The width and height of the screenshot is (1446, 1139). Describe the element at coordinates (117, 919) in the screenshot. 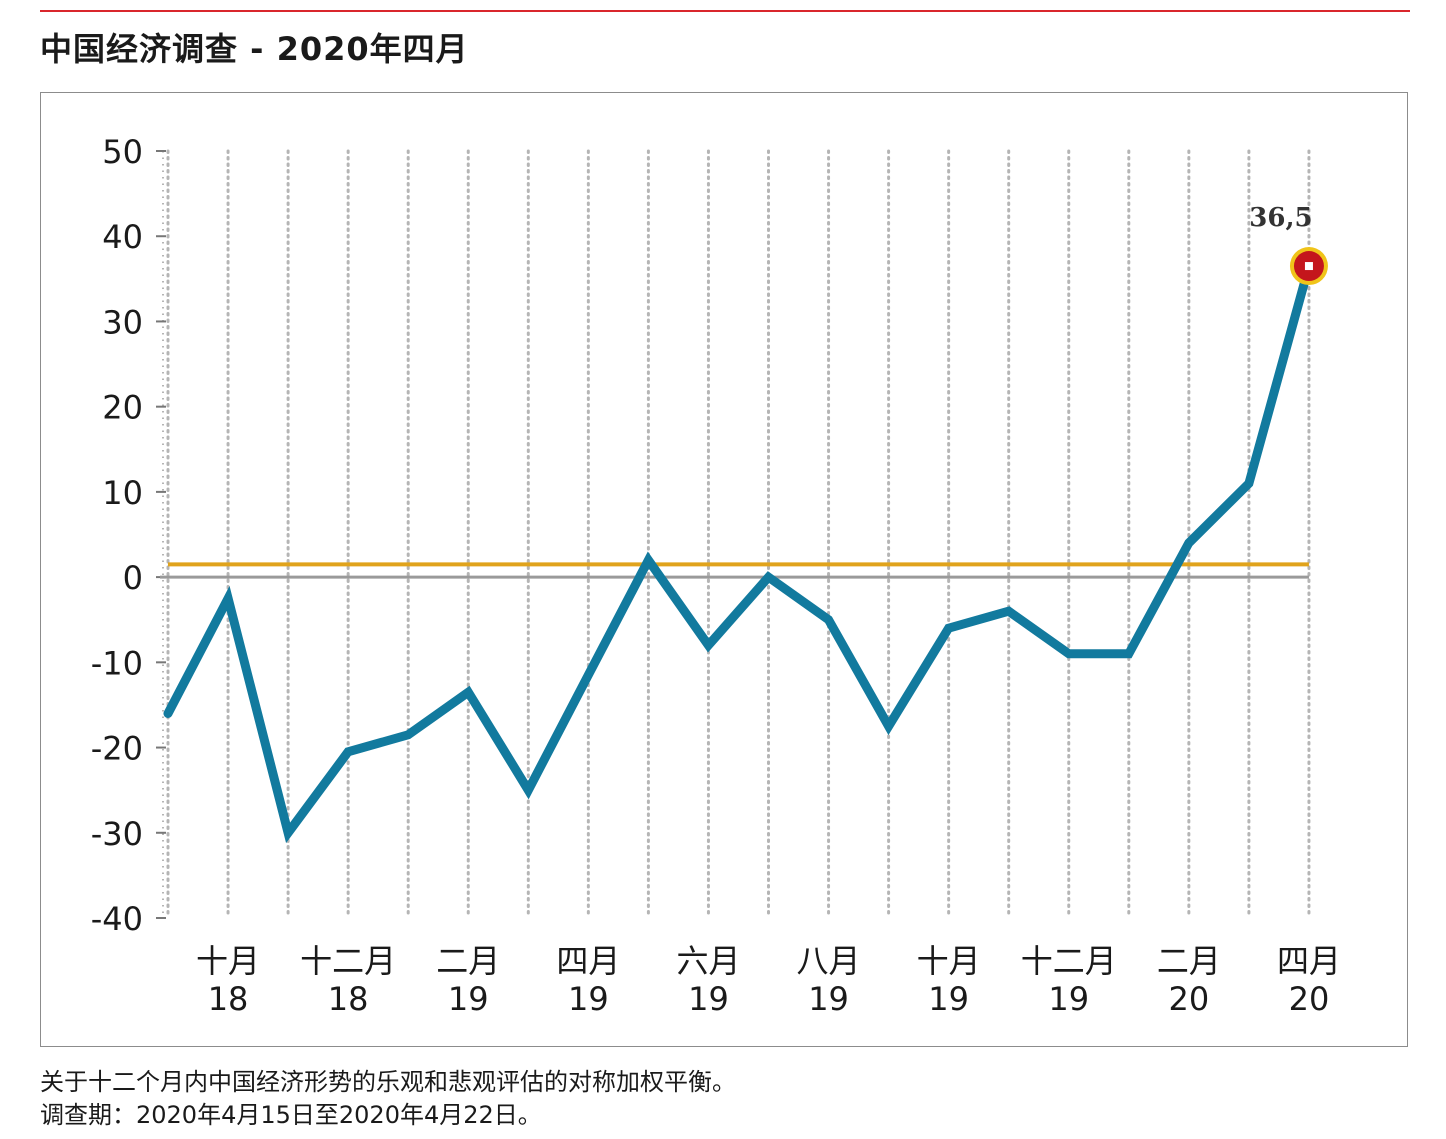

I see `y-tick-label: -40` at that location.